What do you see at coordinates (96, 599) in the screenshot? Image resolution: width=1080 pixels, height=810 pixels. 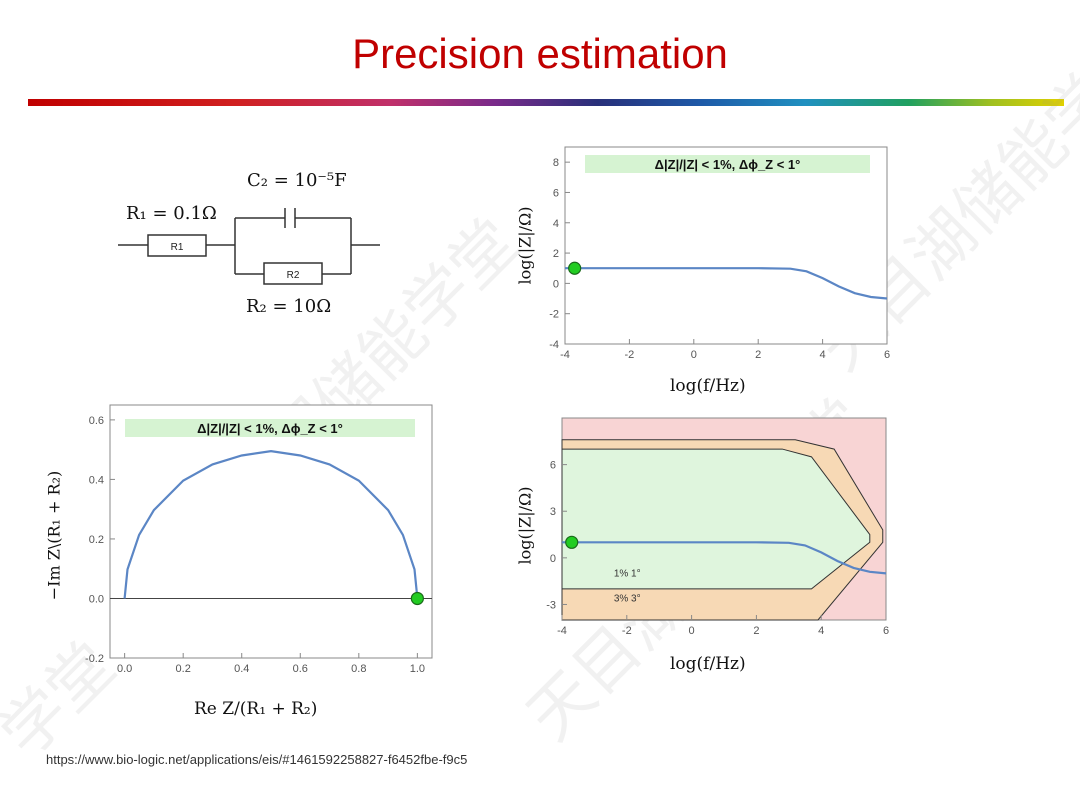 I see `y-tick-label: 0.0` at bounding box center [96, 599].